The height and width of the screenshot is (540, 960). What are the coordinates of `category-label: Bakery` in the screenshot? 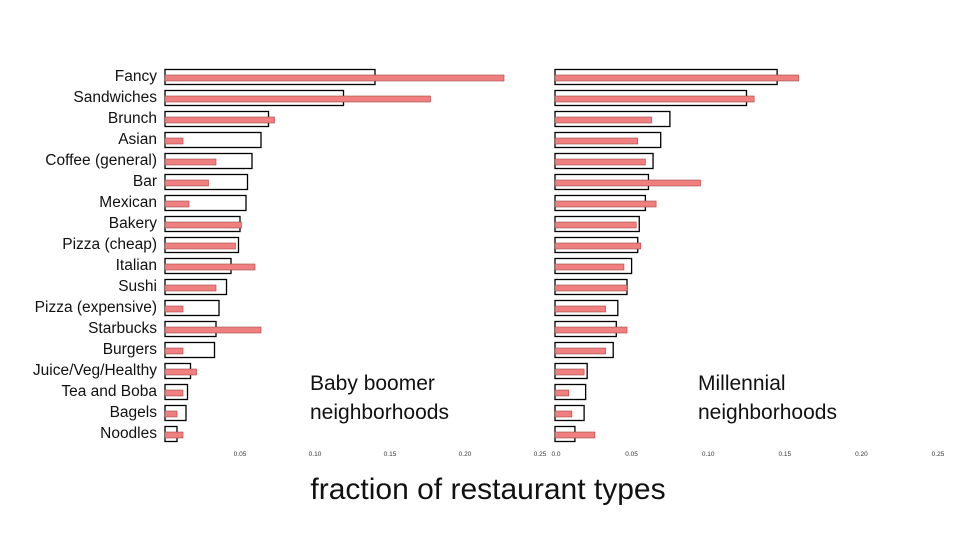 It's located at (133, 223).